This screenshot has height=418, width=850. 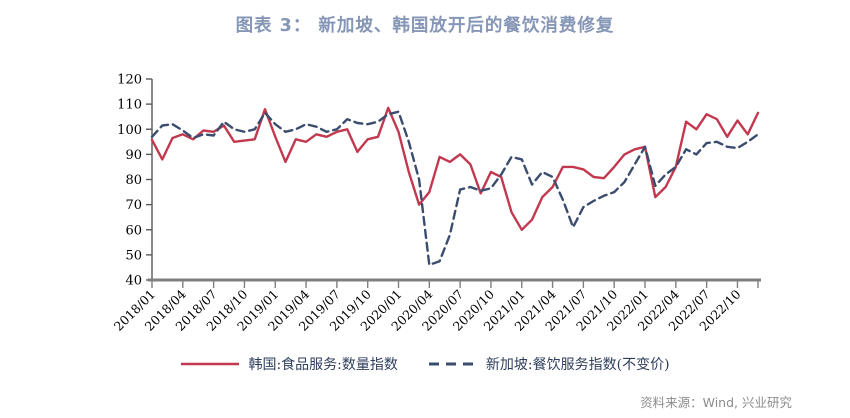 I want to click on y-axis: 40 50 60 70 80 90 100 110 120, so click(x=135, y=181).